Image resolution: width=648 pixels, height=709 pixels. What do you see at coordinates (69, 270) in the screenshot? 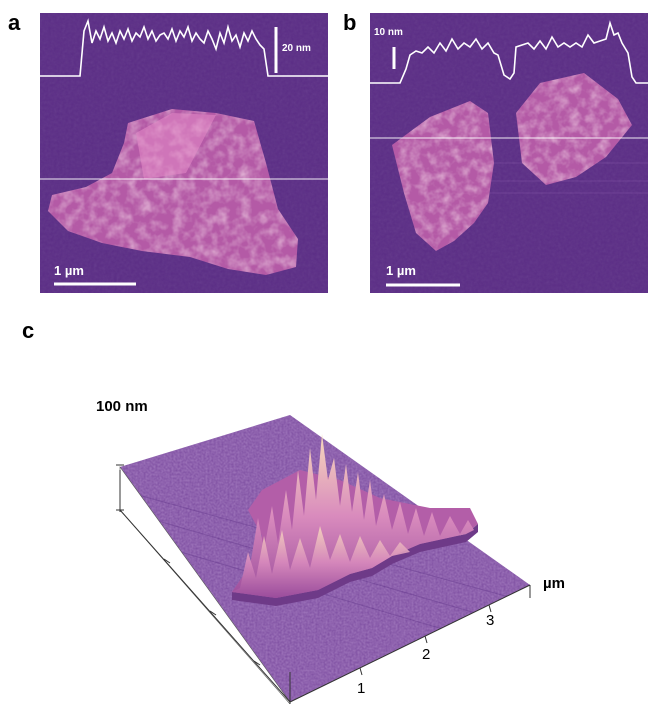
I see `scale-bar-label-a: 1 µm` at bounding box center [69, 270].